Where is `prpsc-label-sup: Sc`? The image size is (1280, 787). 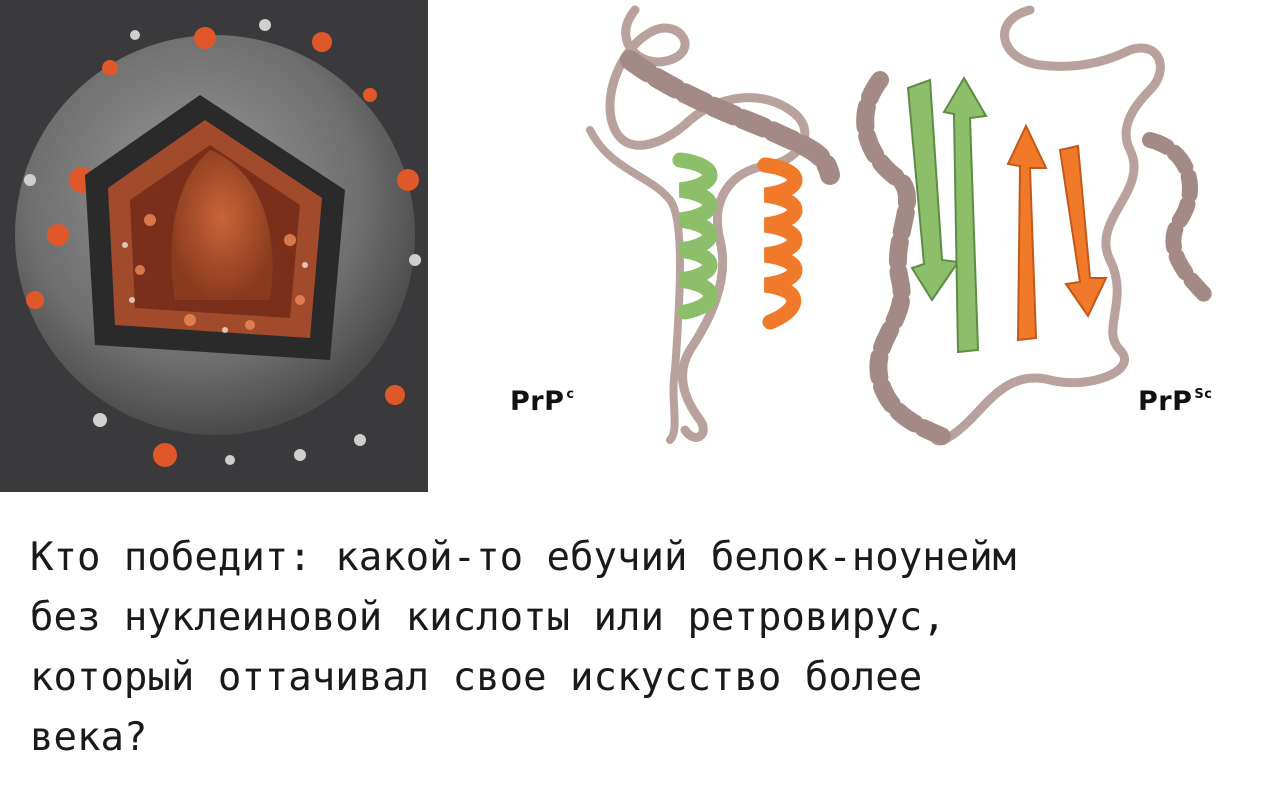
prpsc-label-sup: Sc is located at coordinates (1203, 394).